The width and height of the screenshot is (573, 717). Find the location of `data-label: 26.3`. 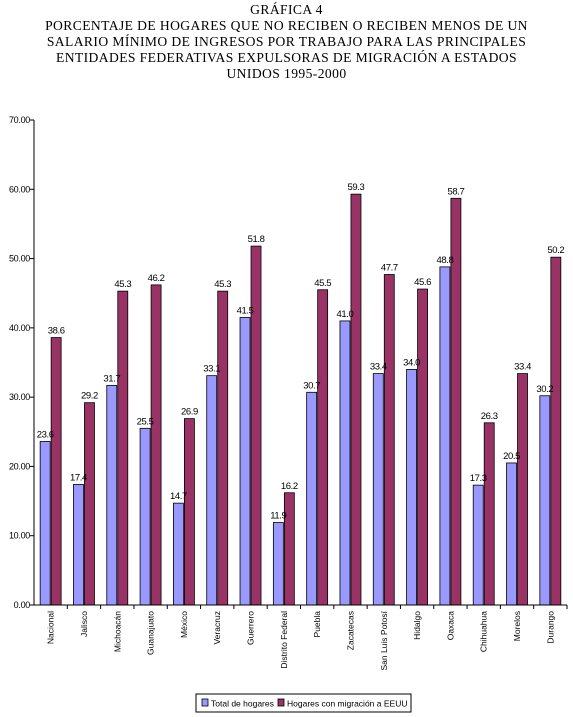

data-label: 26.3 is located at coordinates (489, 416).